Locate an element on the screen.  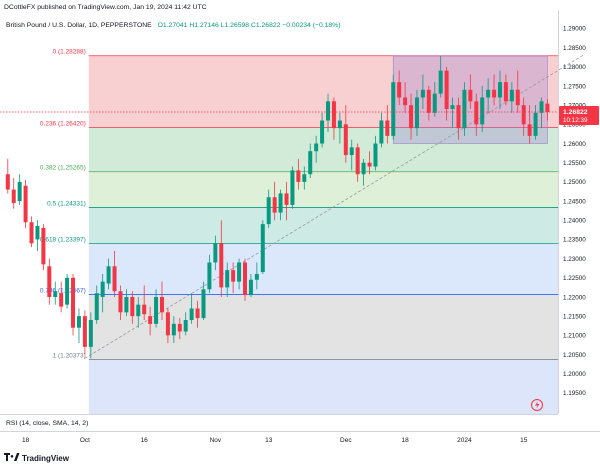
alert-icon is located at coordinates (537, 405).